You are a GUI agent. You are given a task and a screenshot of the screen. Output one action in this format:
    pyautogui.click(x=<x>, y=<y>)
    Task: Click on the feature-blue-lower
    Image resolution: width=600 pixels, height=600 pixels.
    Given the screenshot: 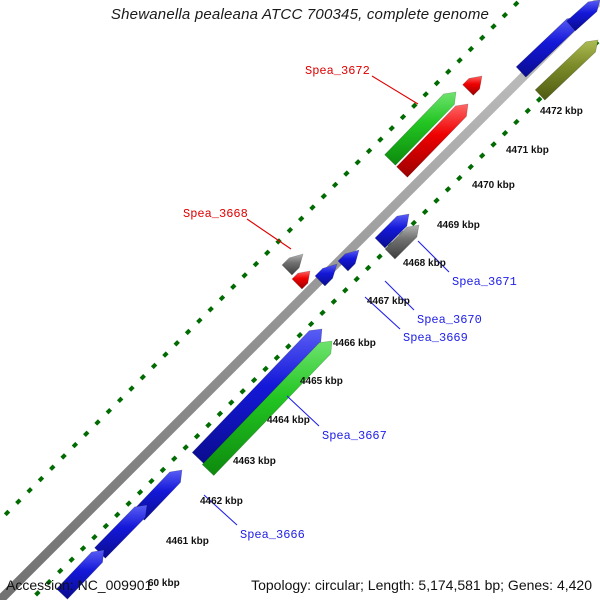 What is the action you would take?
    pyautogui.click(x=121, y=531)
    